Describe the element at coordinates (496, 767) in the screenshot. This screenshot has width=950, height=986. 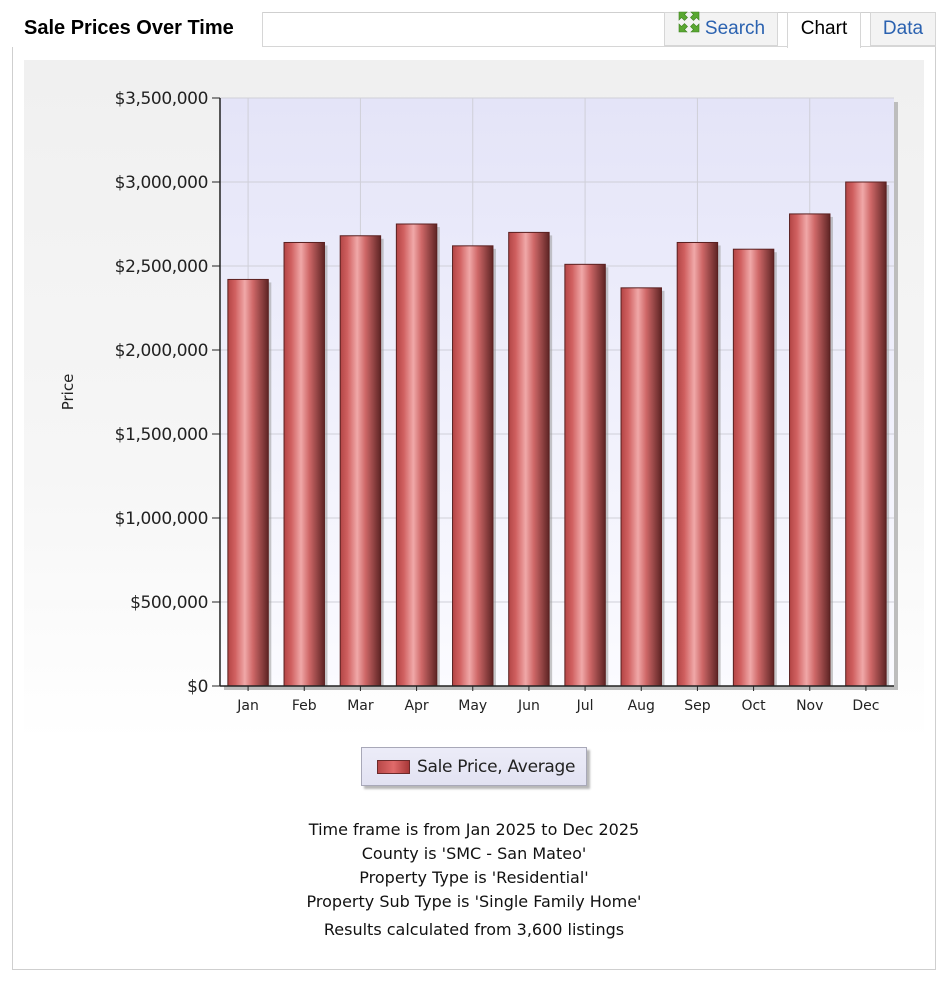
I see `legend-label: Sale Price, Average` at that location.